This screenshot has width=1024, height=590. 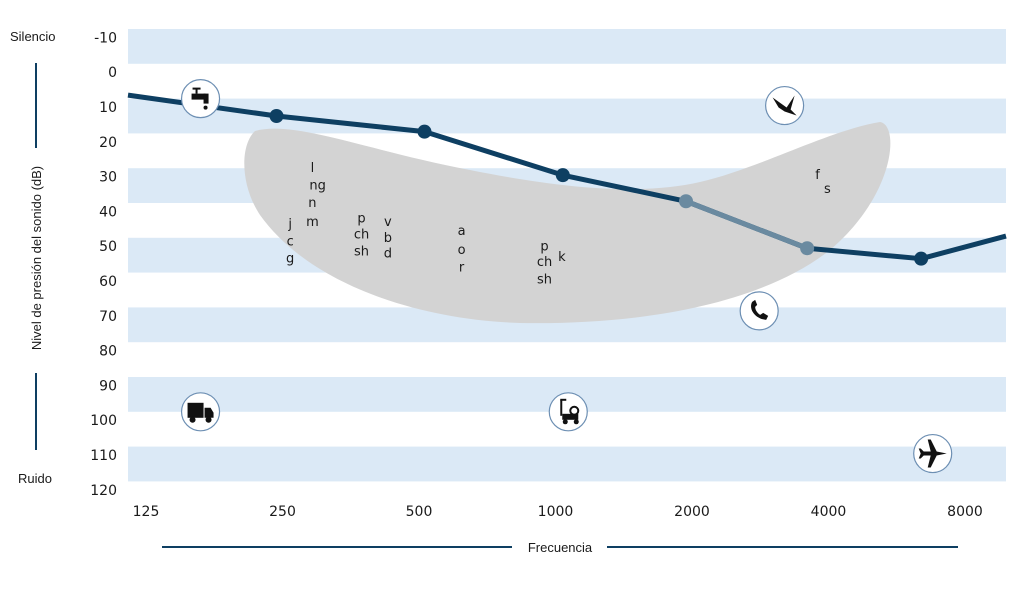 I want to click on x-tick-label: 1000, so click(x=556, y=512).